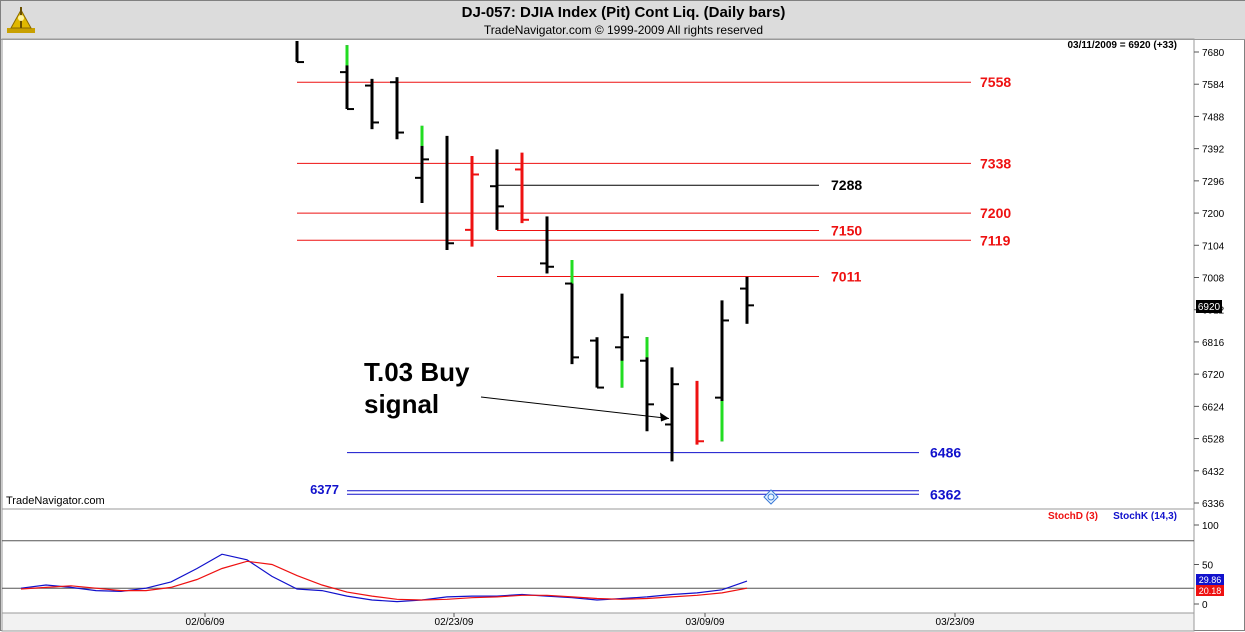 Image resolution: width=1245 pixels, height=632 pixels. I want to click on date-axis, so click(598, 622).